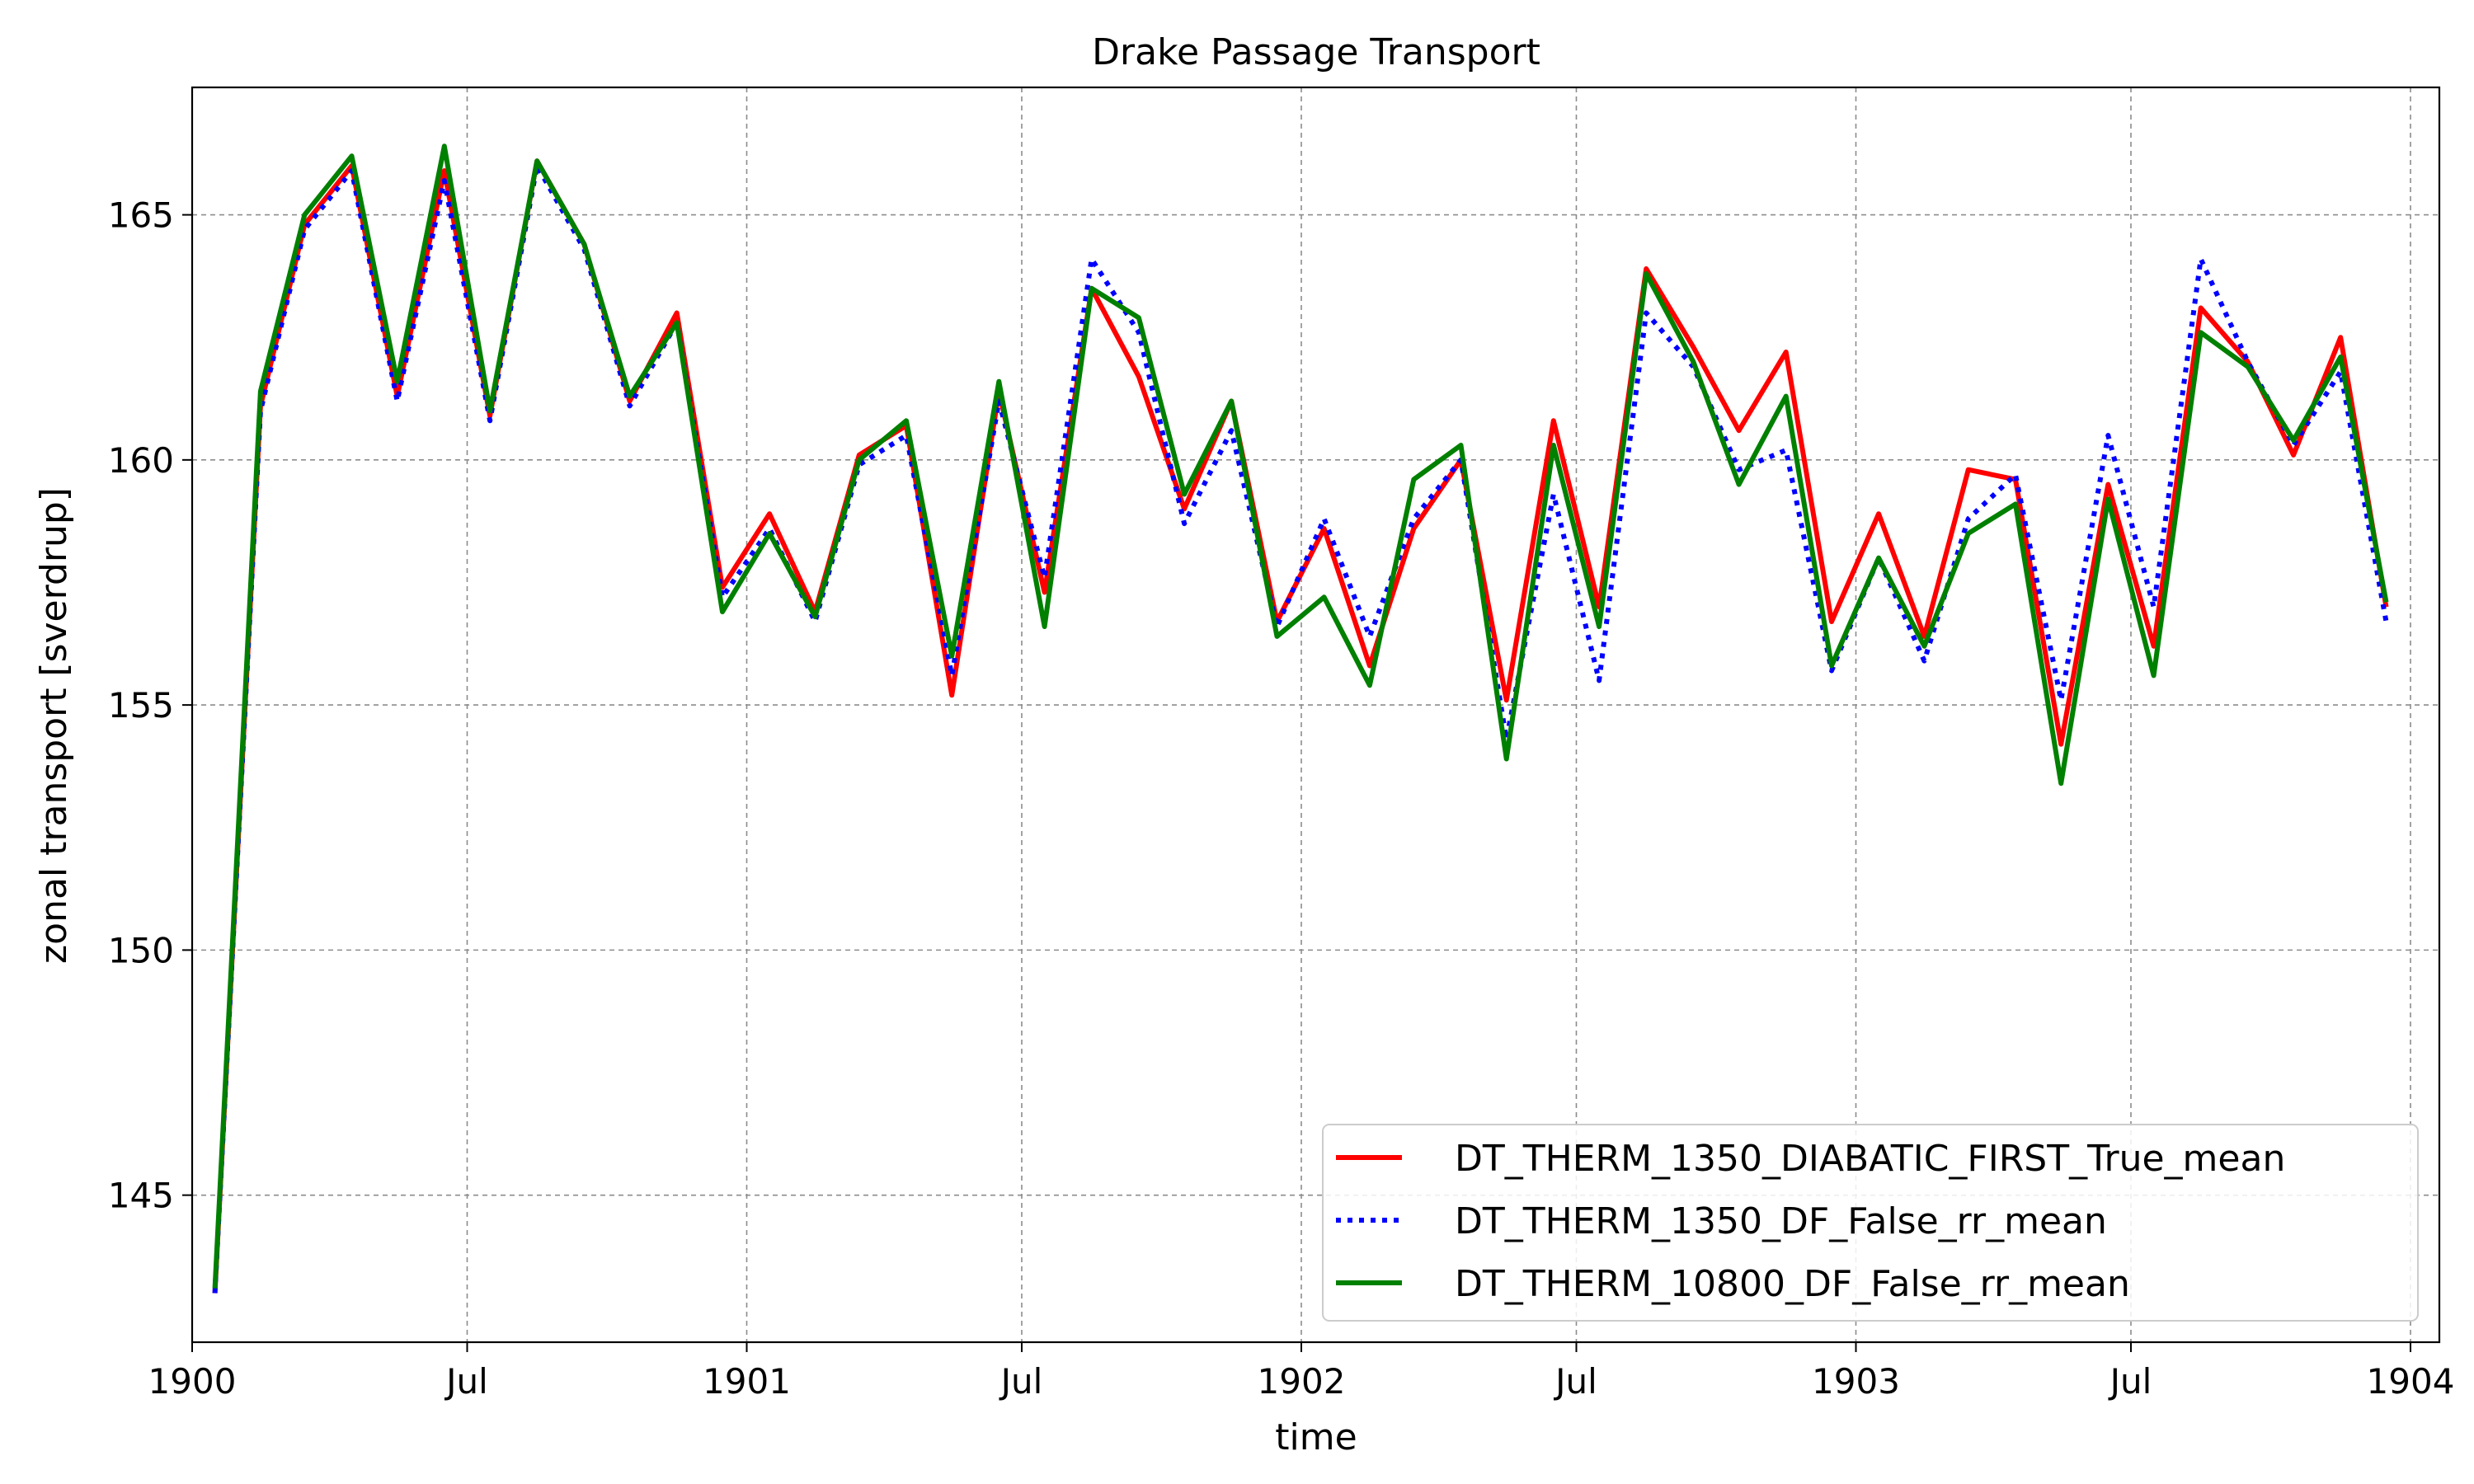  I want to click on x-tick-label: 1900, so click(192, 1381).